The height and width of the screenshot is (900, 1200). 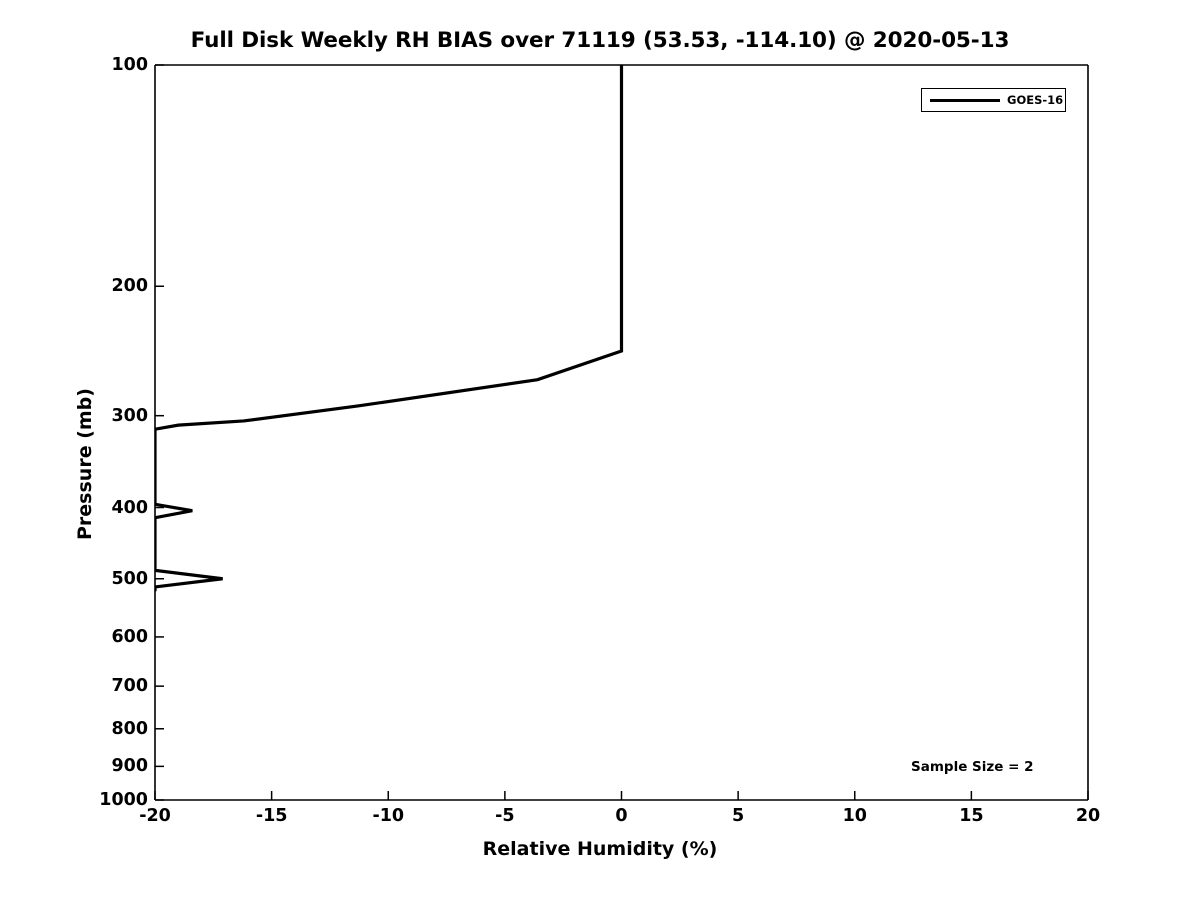 I want to click on x-tick-label: 0, so click(x=621, y=816).